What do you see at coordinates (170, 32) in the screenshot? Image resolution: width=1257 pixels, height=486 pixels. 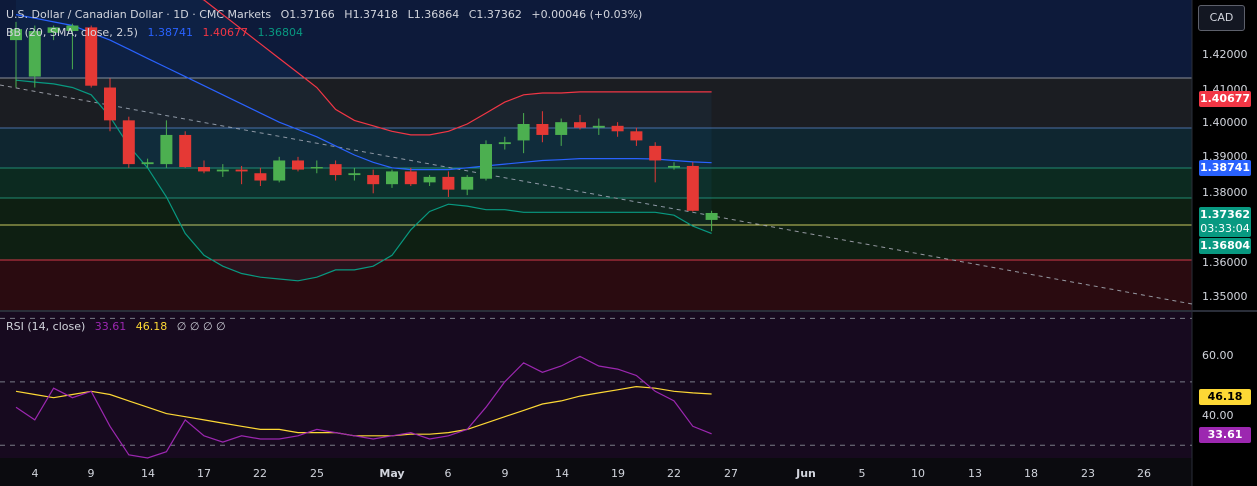 I see `bb-basis-value: 1.38741` at bounding box center [170, 32].